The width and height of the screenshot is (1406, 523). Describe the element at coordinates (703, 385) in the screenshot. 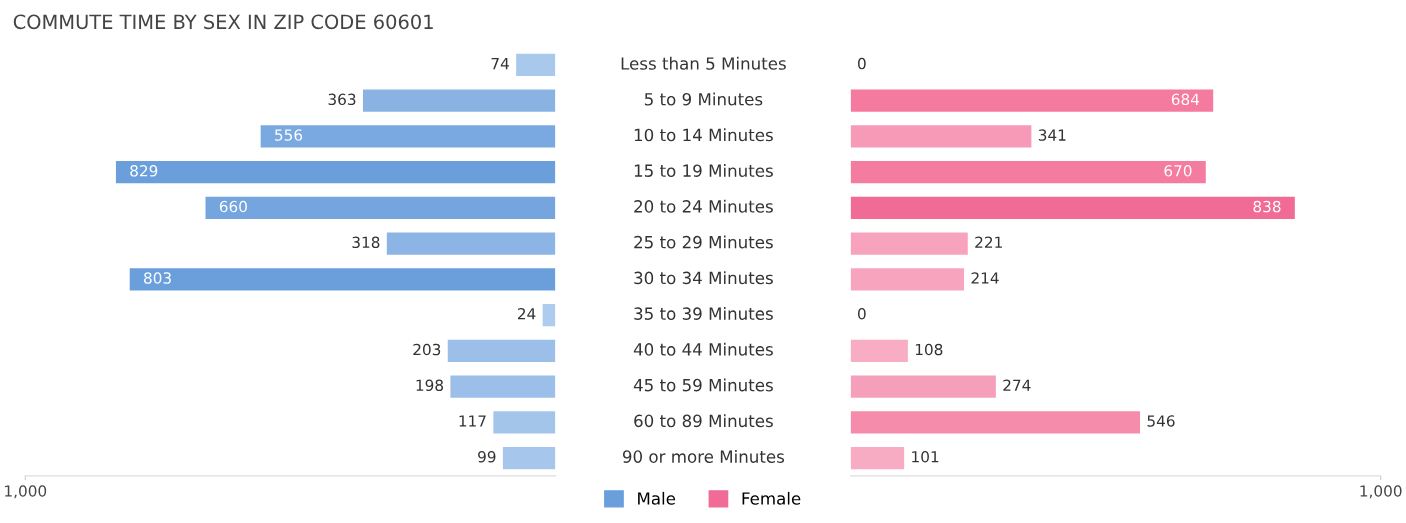

I see `y-tick-label: 45 to 59 Minutes` at that location.